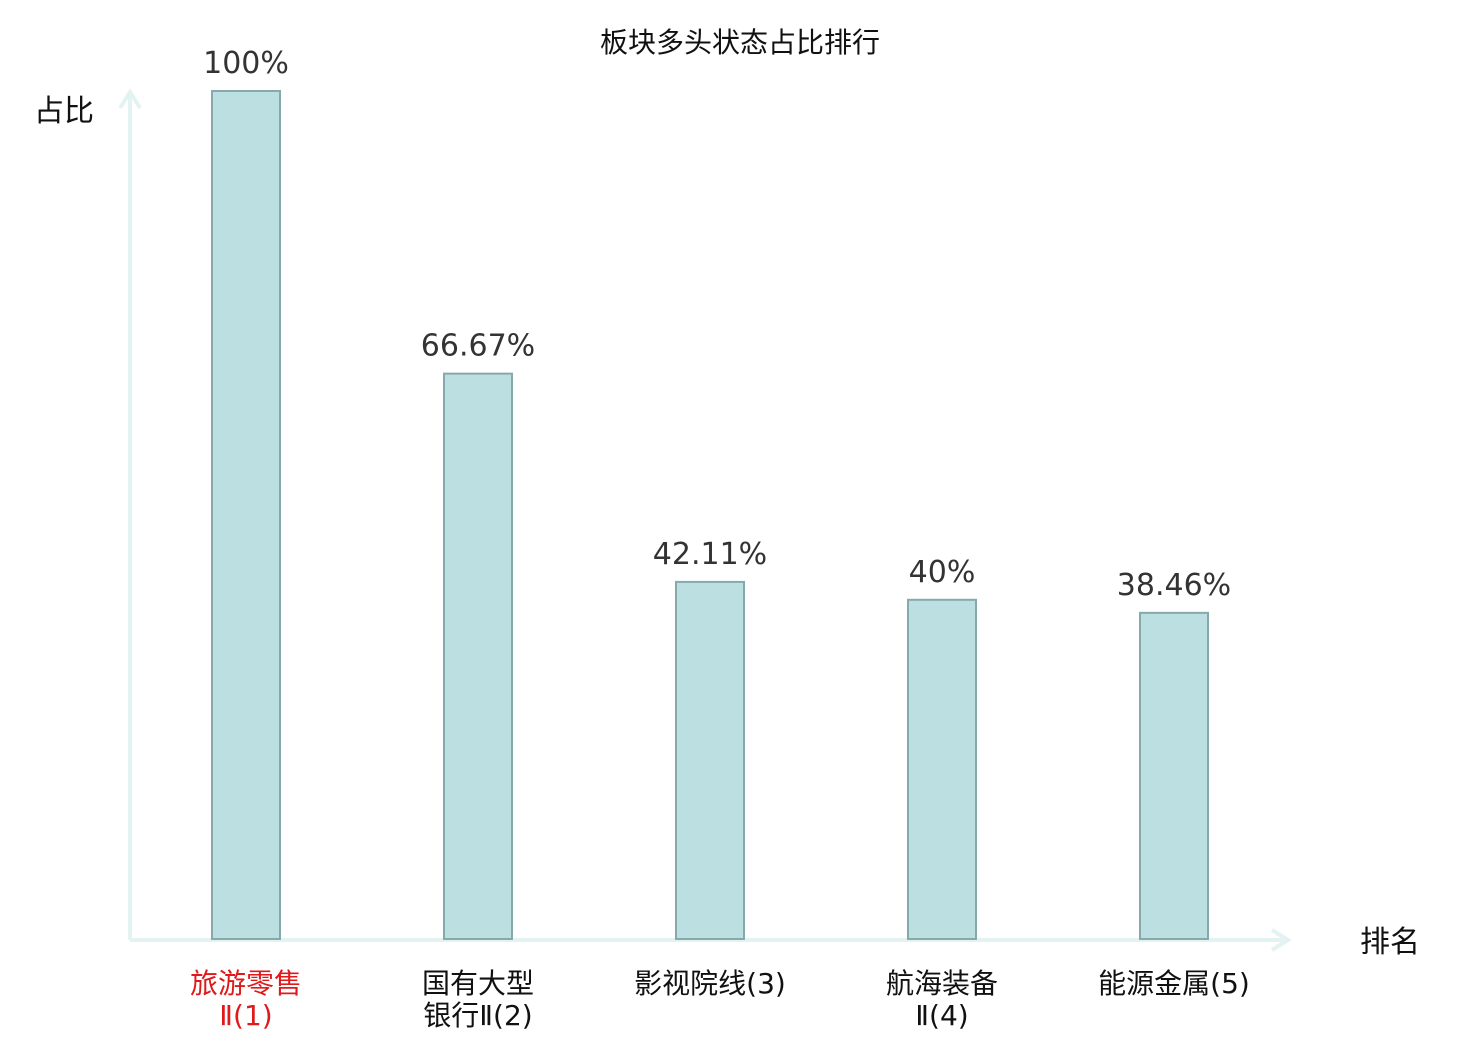 The image size is (1480, 1040). Describe the element at coordinates (477, 1015) in the screenshot. I see `category-label: 银行Ⅱ(2)` at that location.